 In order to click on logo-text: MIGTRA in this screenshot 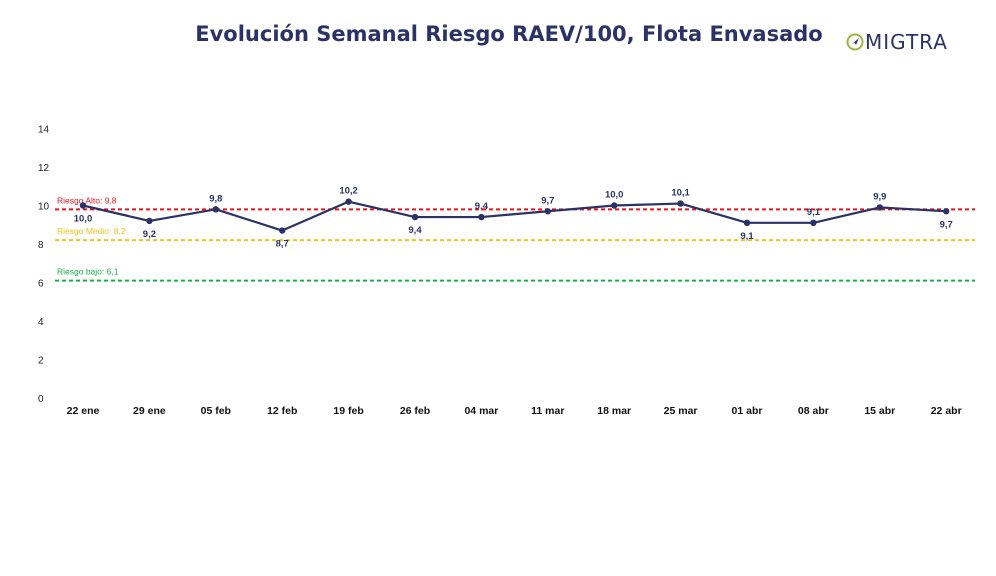, I will do `click(906, 42)`.